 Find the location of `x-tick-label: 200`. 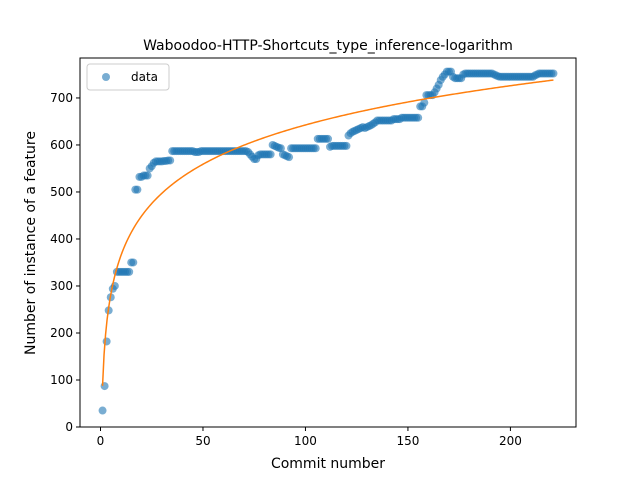

x-tick-label: 200 is located at coordinates (510, 441).